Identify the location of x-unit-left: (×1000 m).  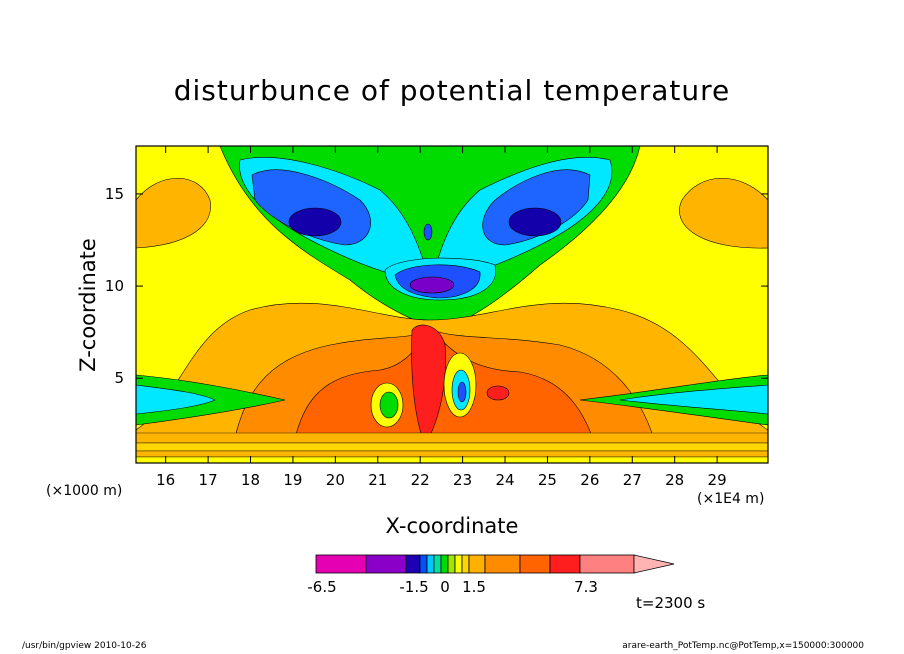
(84, 491).